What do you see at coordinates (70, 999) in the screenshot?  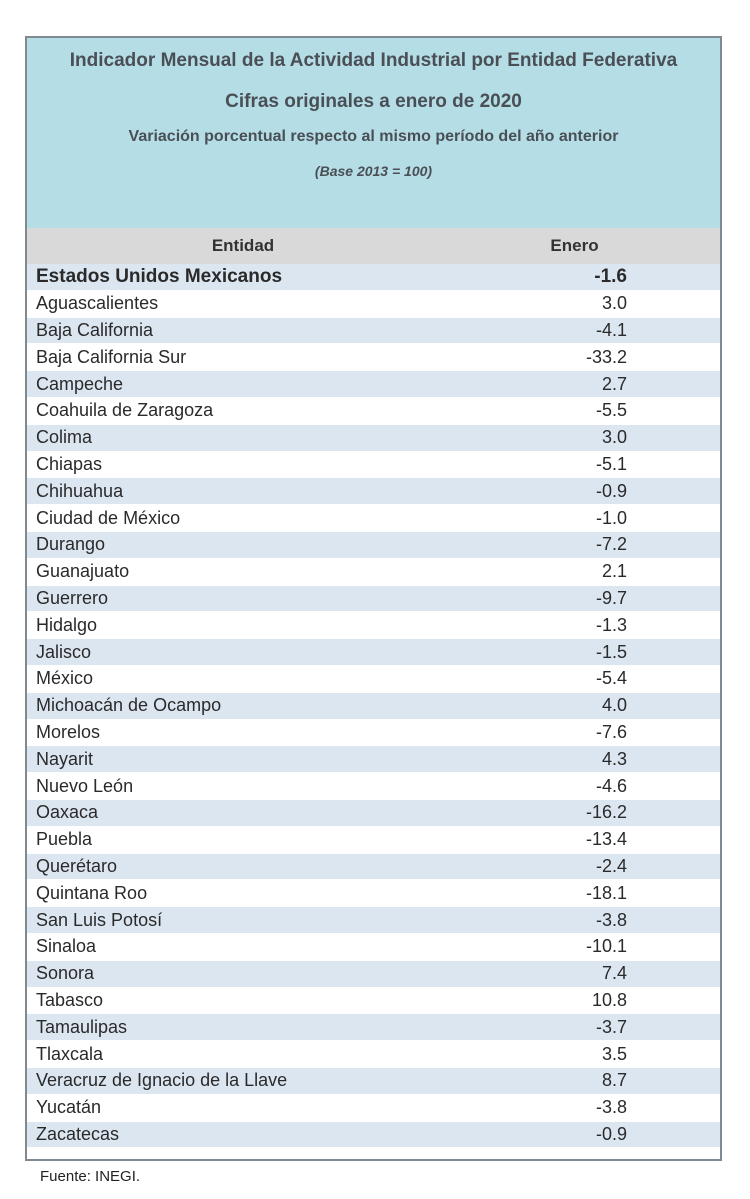 I see `entity-name: Tabasco` at bounding box center [70, 999].